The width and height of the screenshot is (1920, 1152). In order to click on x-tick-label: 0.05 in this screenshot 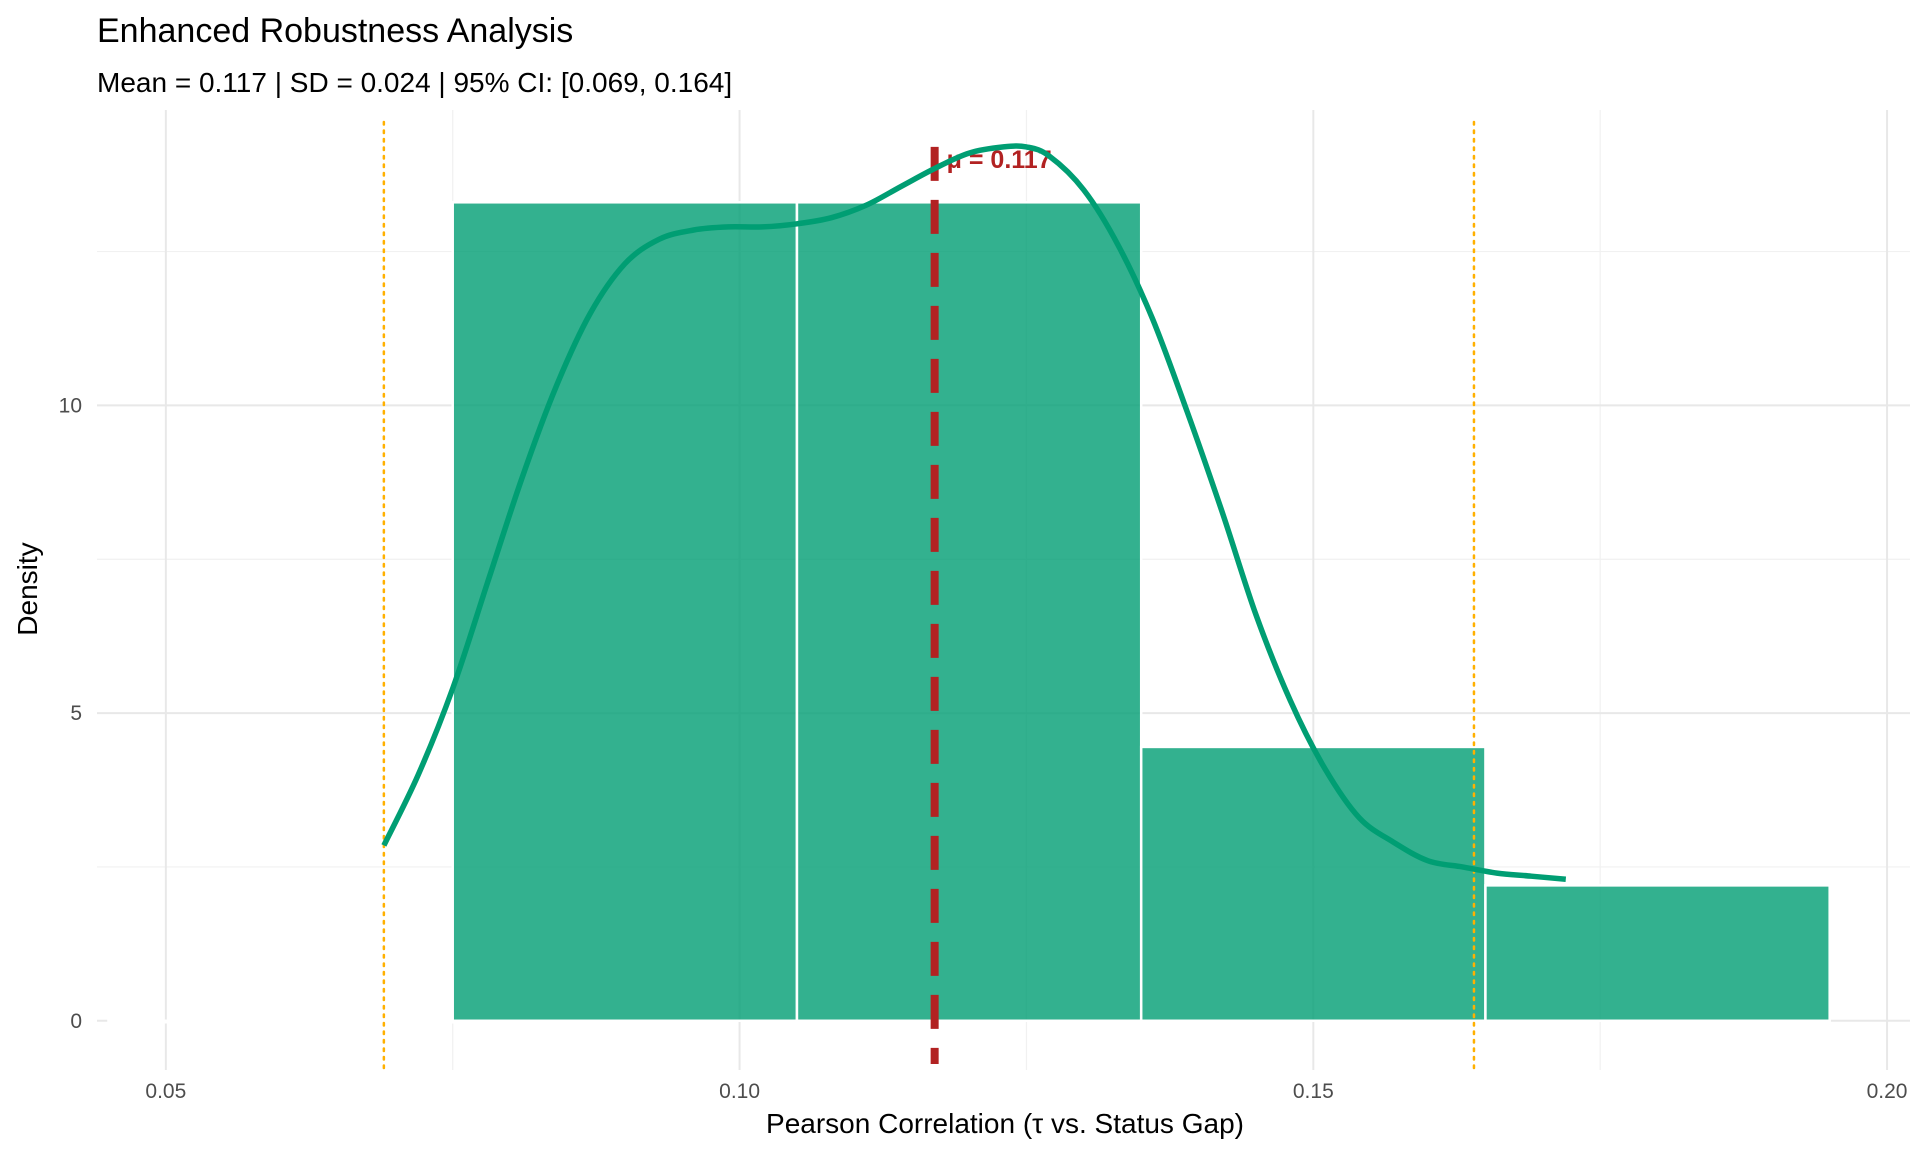, I will do `click(165, 1091)`.